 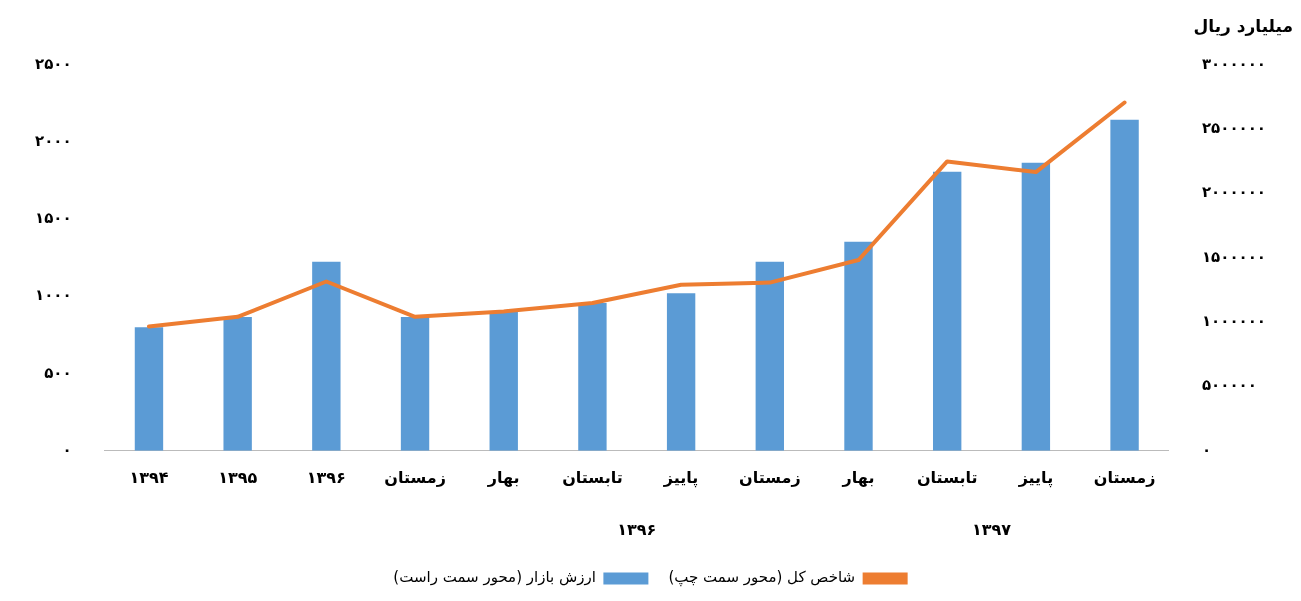 I want to click on y2-tick-label: ۱۵۰۰۰۰۰, so click(x=1234, y=256).